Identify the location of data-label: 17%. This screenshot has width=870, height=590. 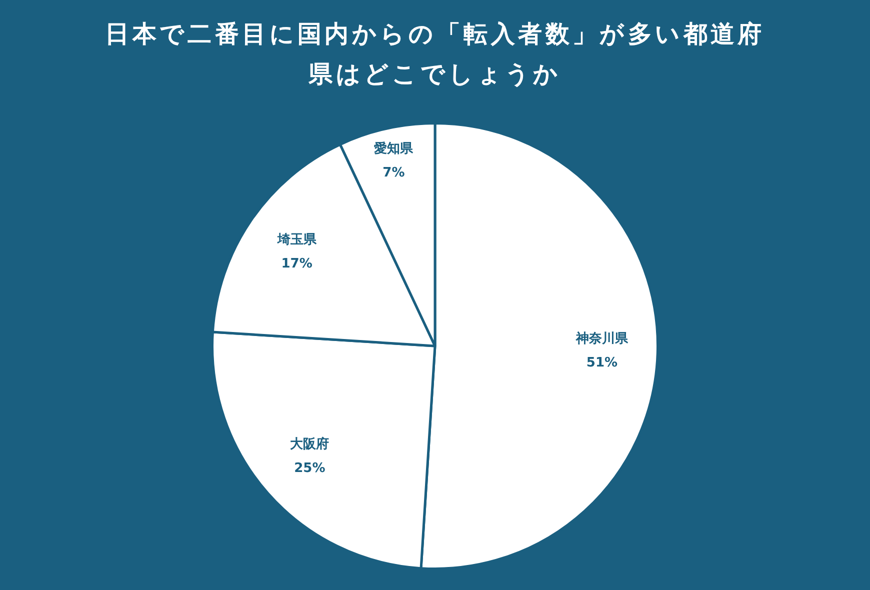
(296, 264).